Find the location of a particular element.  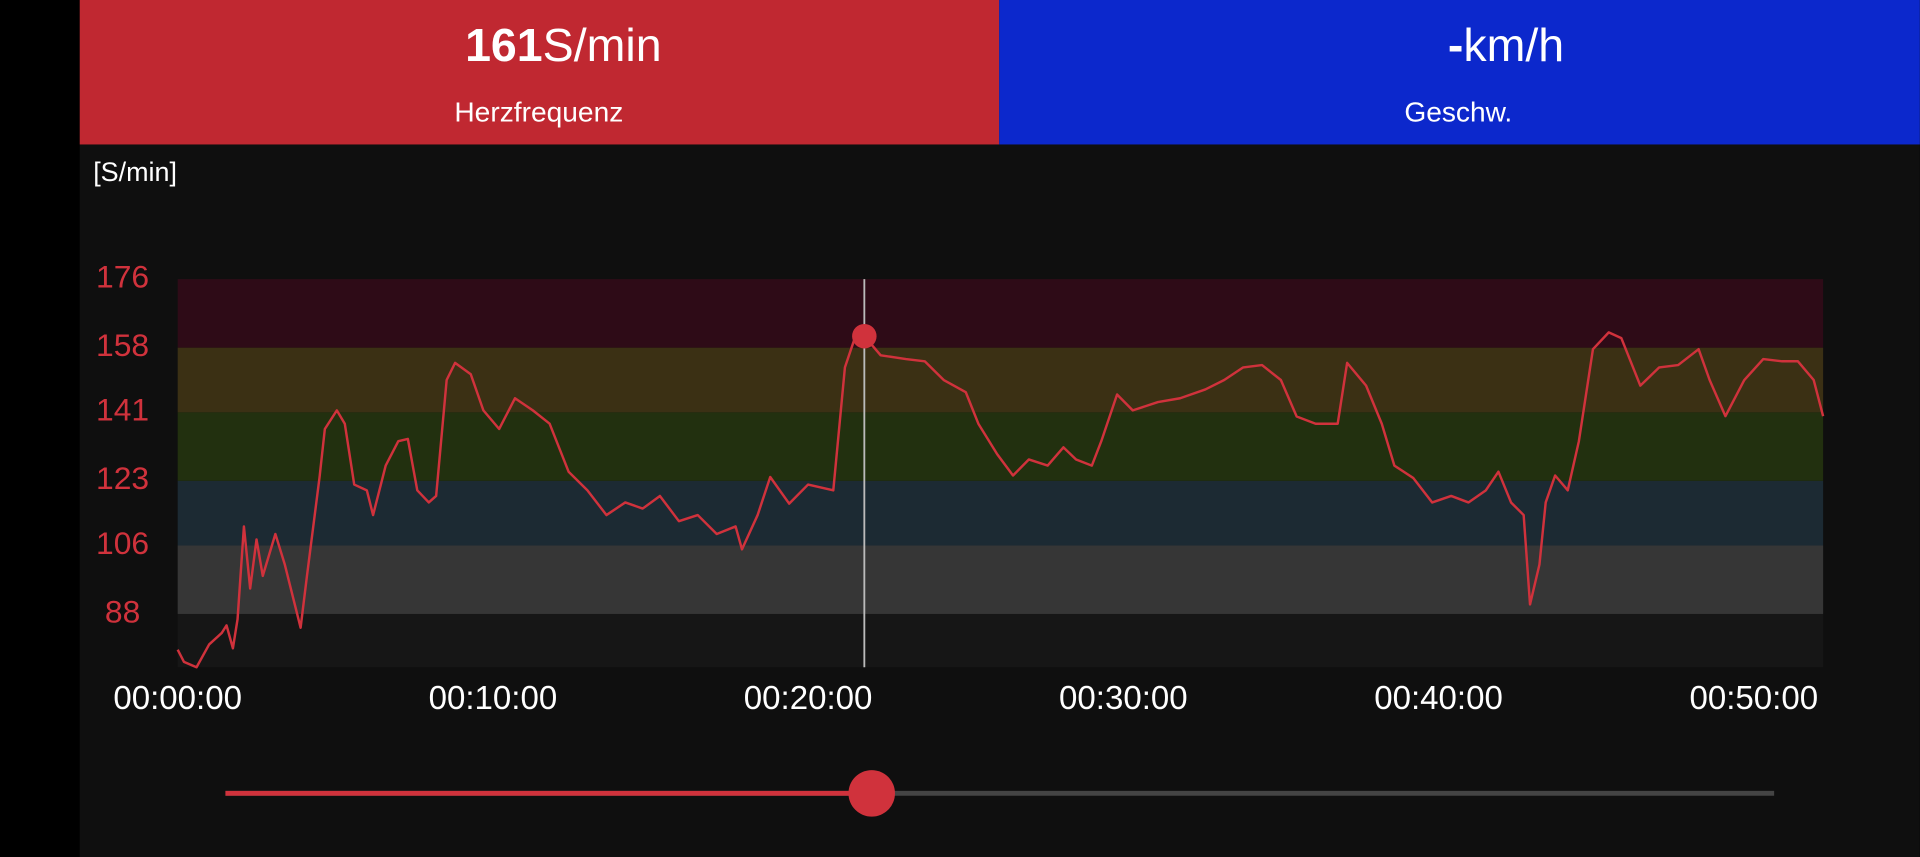

x-tick-label: 00:00:00 is located at coordinates (177, 698).